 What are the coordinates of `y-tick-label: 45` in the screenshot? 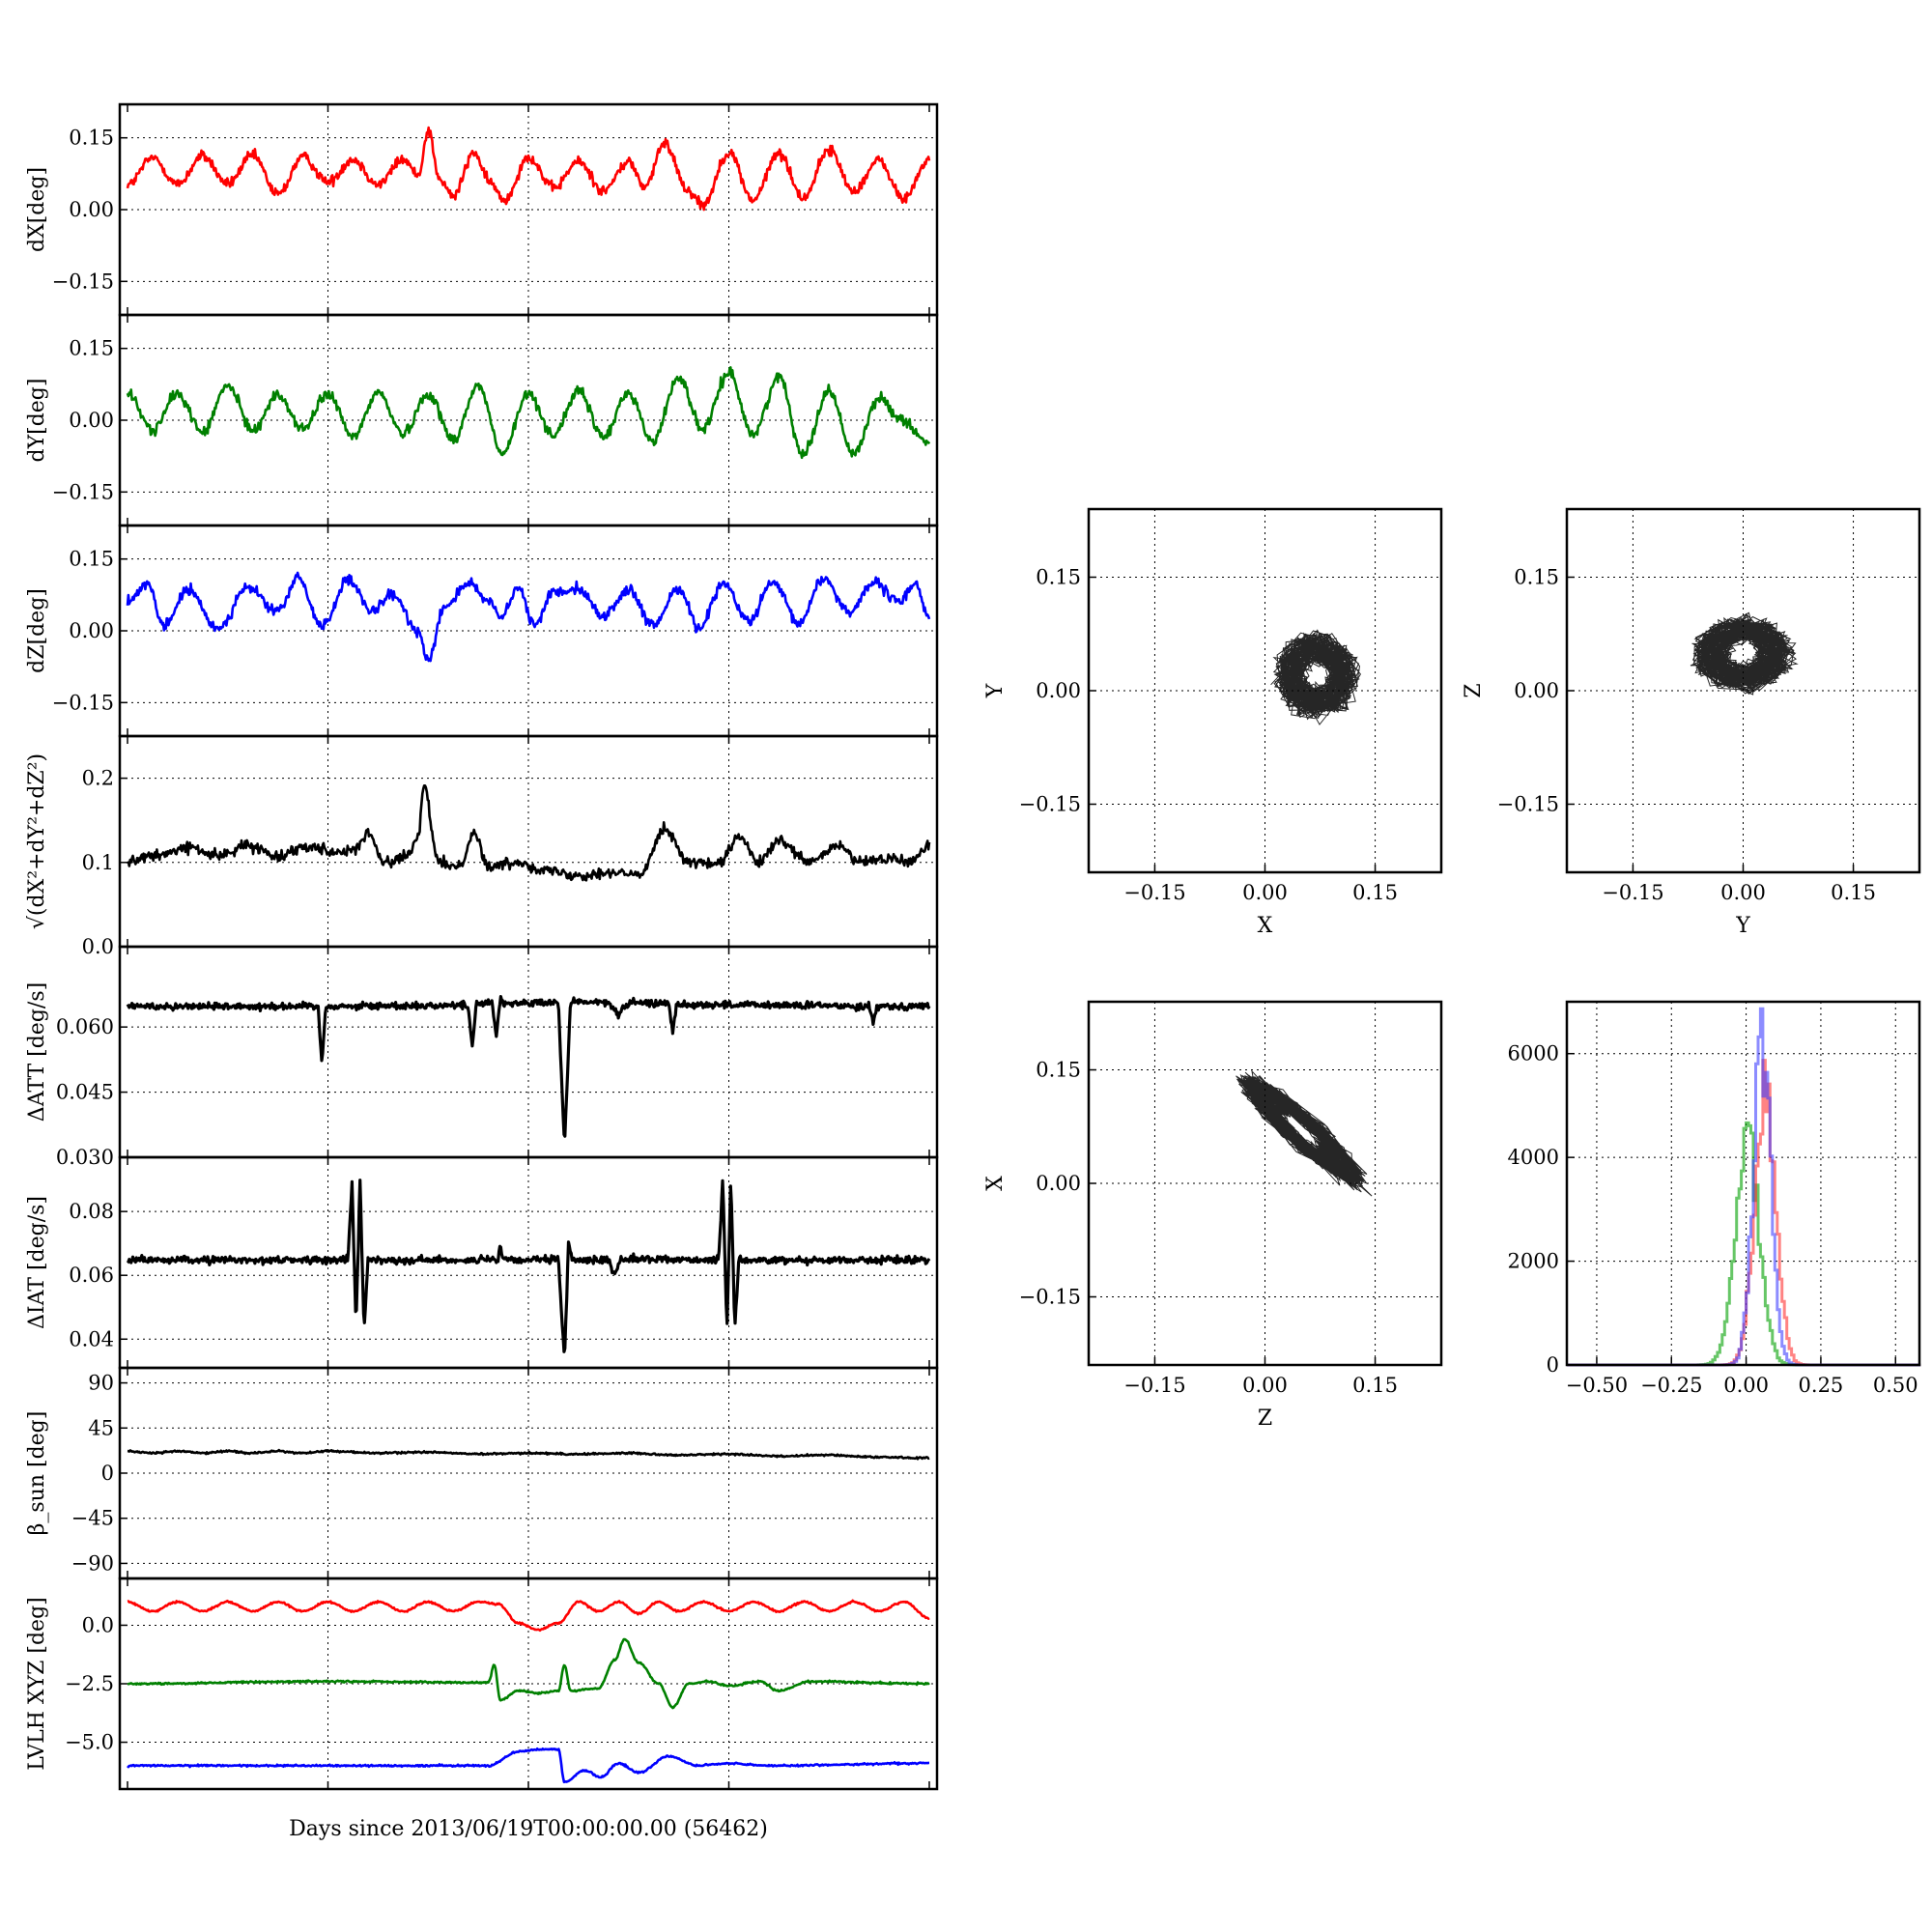 It's located at (101, 1427).